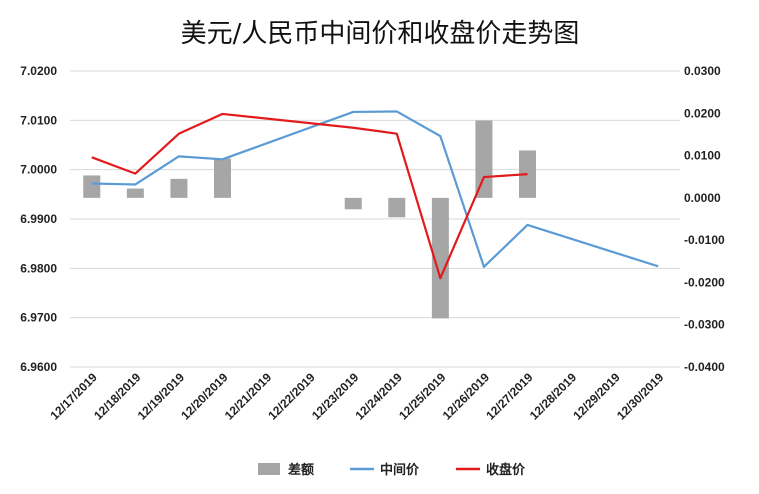 The width and height of the screenshot is (759, 494). Describe the element at coordinates (38, 71) in the screenshot. I see `left-tick-label: 7.0200` at that location.